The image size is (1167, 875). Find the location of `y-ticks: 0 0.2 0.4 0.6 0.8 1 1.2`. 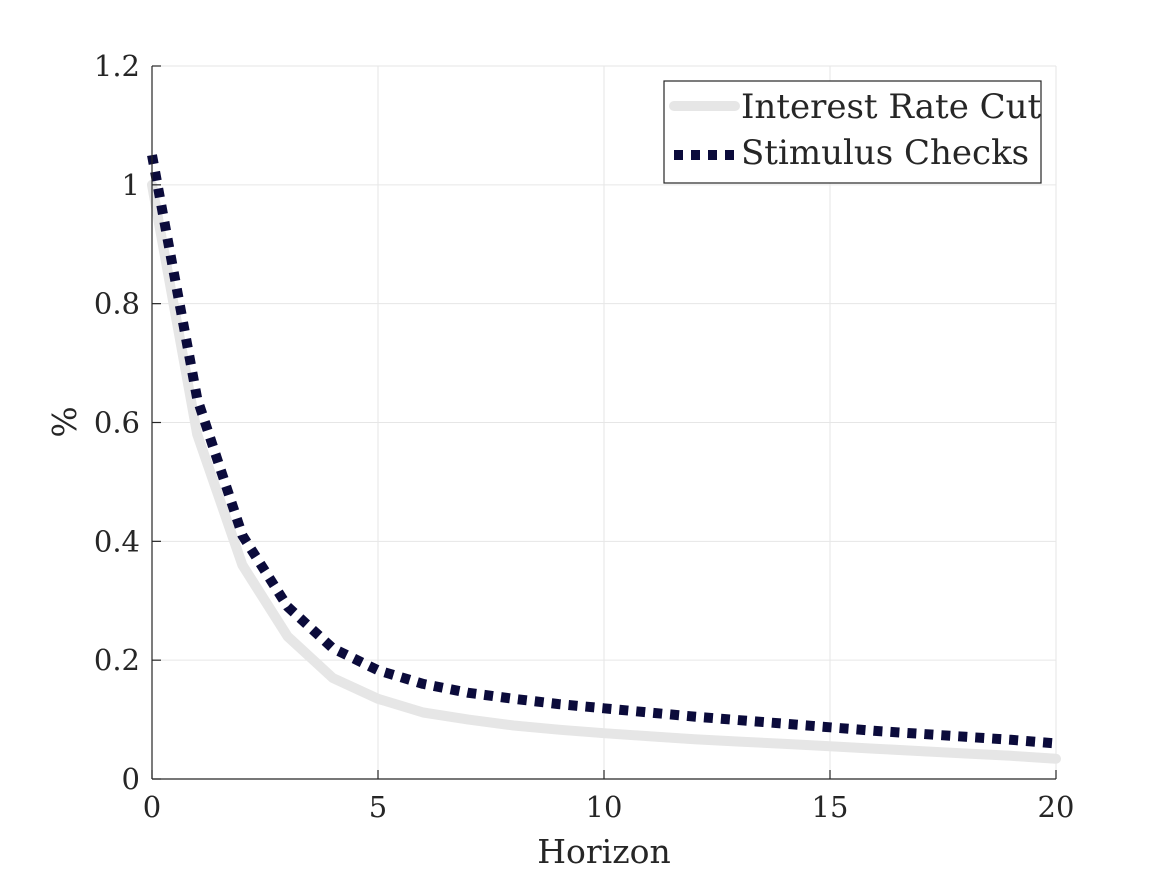

y-ticks: 0 0.2 0.4 0.6 0.8 1 1.2 is located at coordinates (127, 422).